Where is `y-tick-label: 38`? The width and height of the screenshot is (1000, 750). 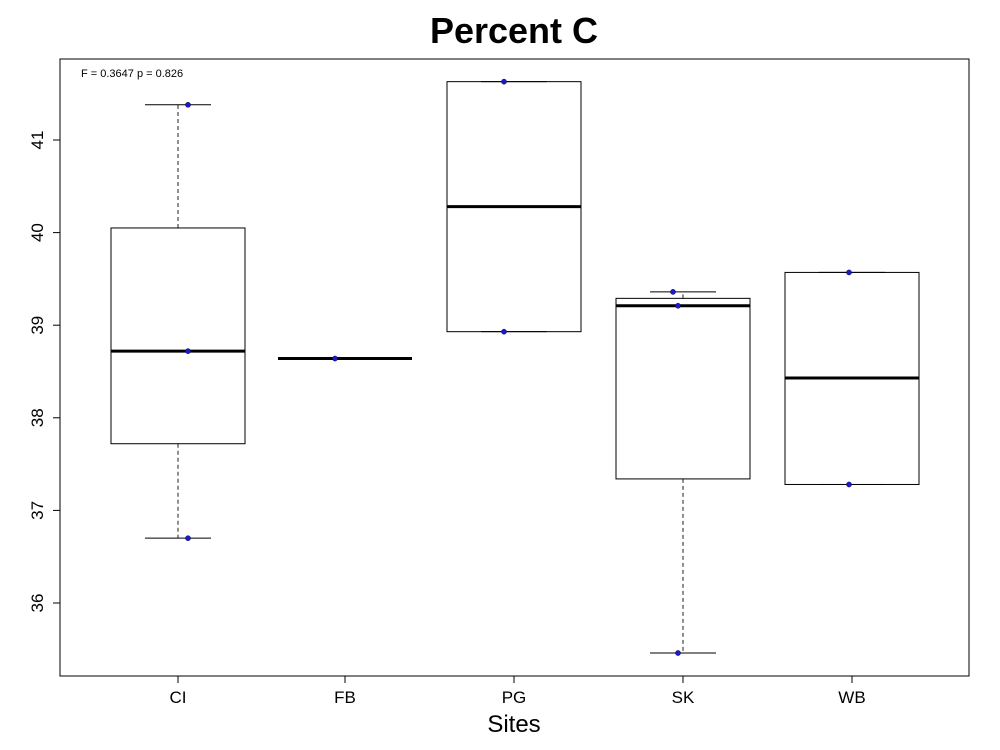 y-tick-label: 38 is located at coordinates (37, 417).